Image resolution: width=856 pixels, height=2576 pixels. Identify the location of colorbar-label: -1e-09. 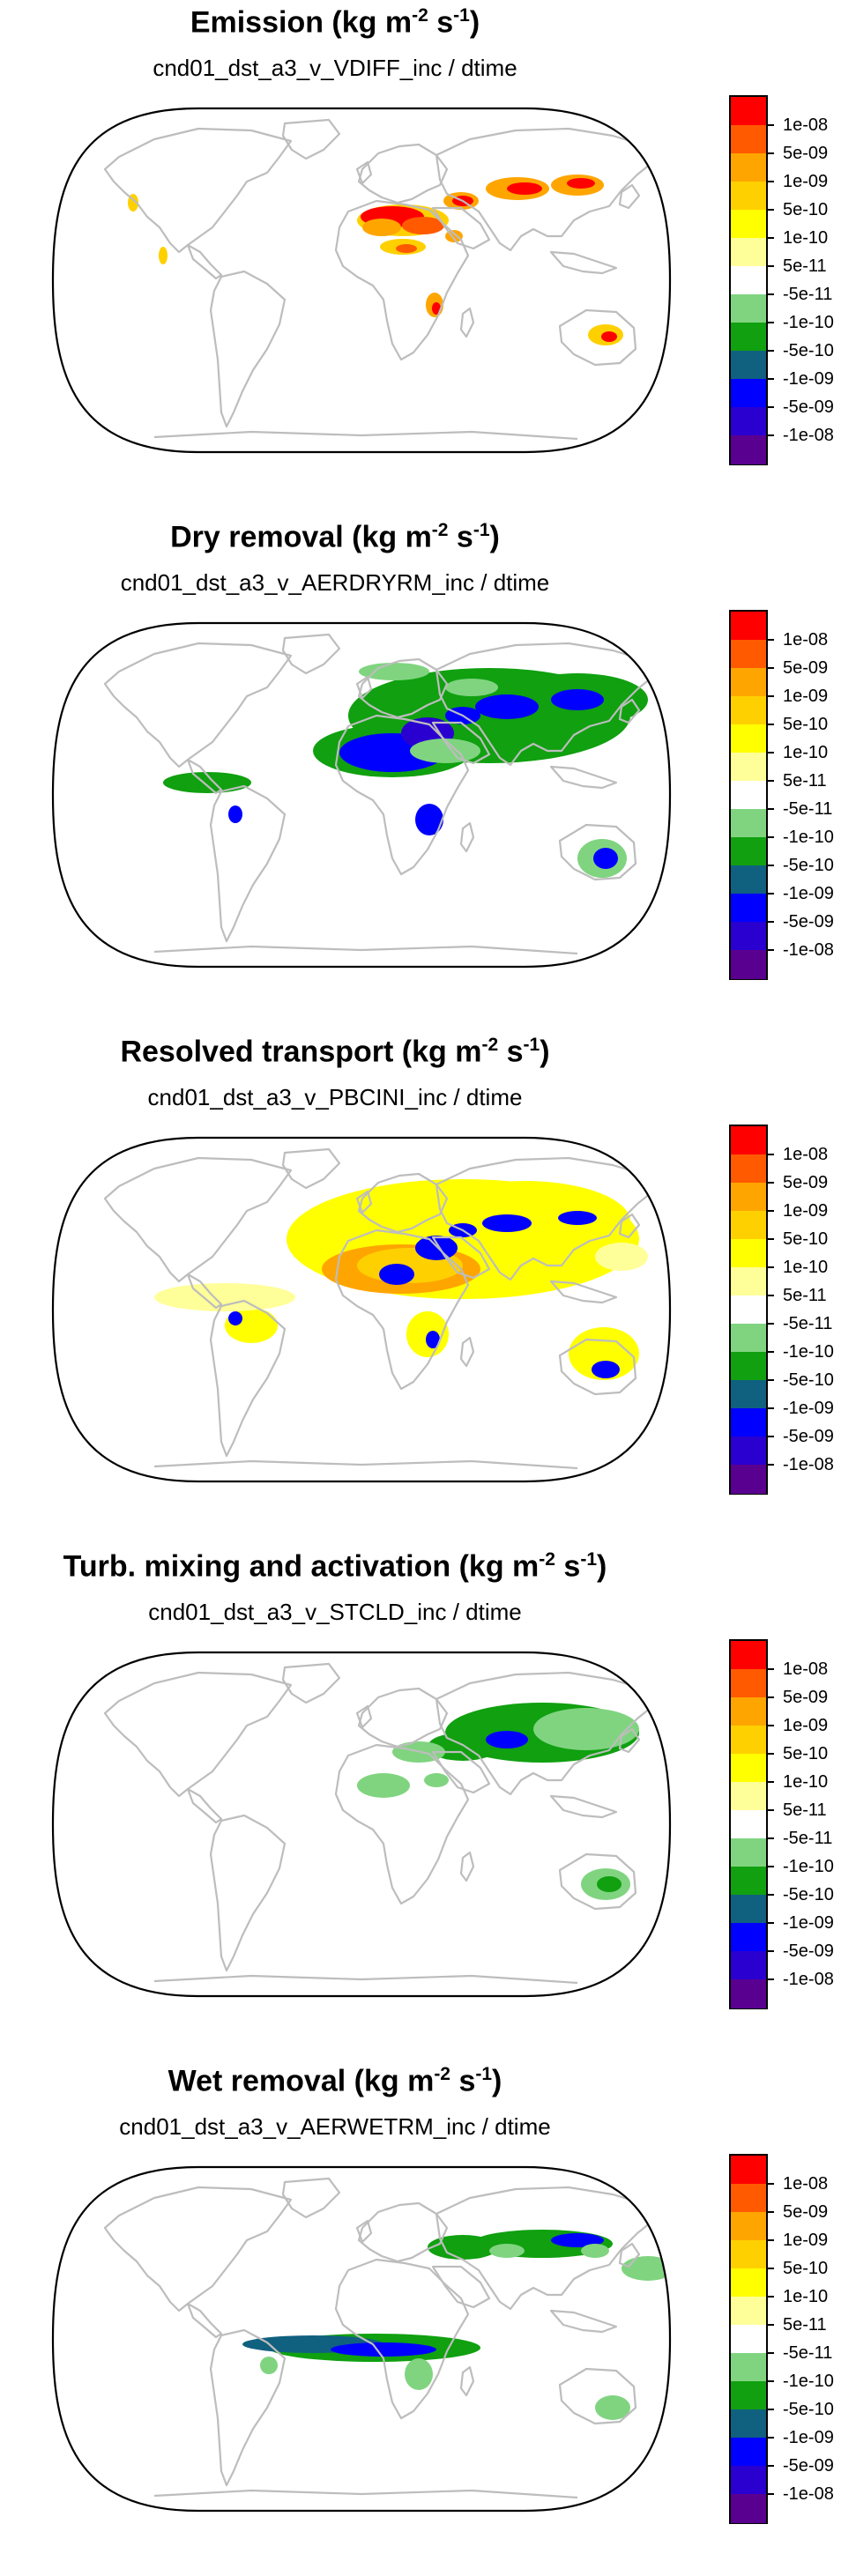
(808, 379).